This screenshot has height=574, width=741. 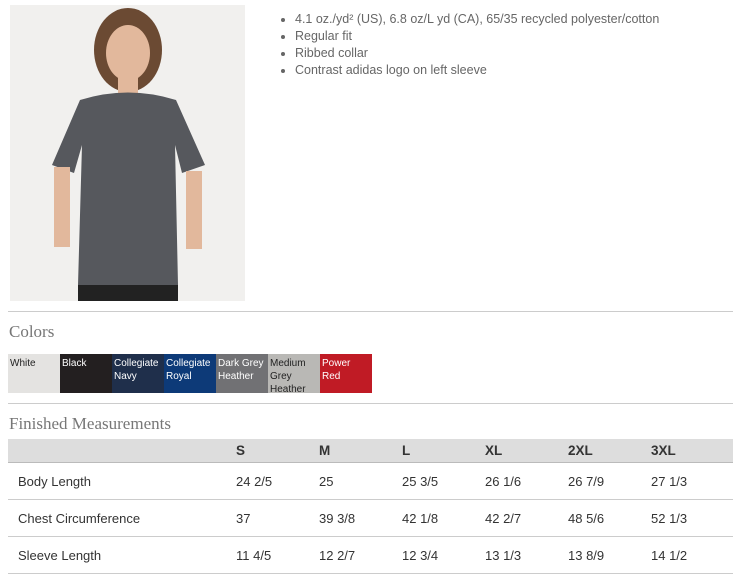 I want to click on measurement-cell: 25, so click(x=359, y=481).